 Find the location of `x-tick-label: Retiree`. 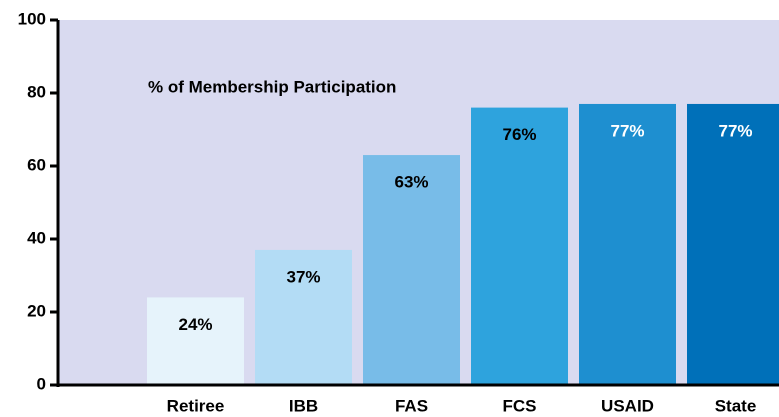

x-tick-label: Retiree is located at coordinates (196, 405).